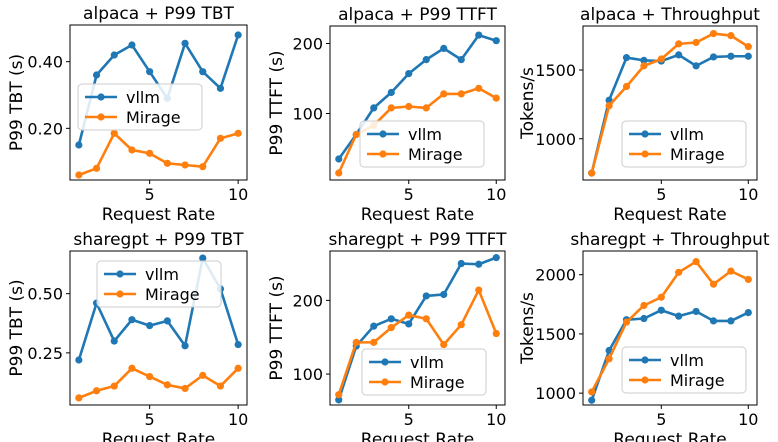 The width and height of the screenshot is (778, 442). What do you see at coordinates (45, 353) in the screenshot?
I see `y-tick-label: 0.25` at bounding box center [45, 353].